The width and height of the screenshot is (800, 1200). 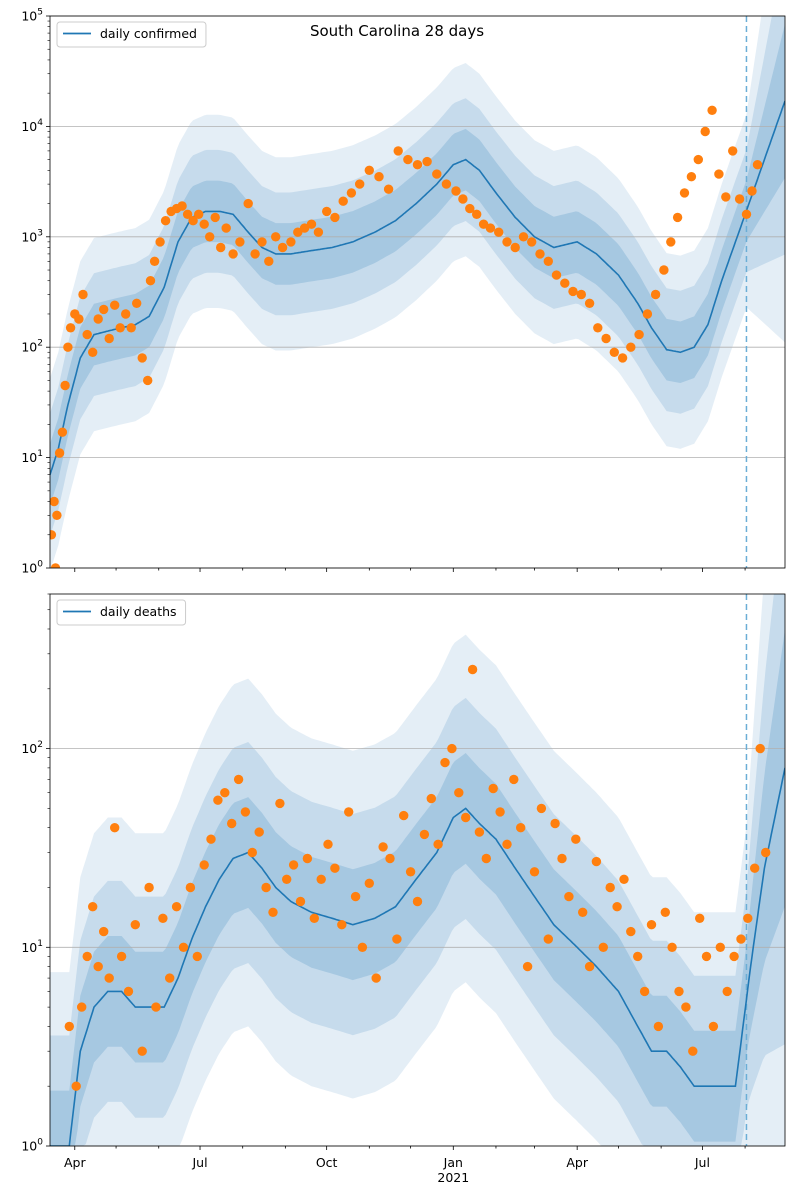 What do you see at coordinates (410, 570) in the screenshot?
I see `x-axis-ticks` at bounding box center [410, 570].